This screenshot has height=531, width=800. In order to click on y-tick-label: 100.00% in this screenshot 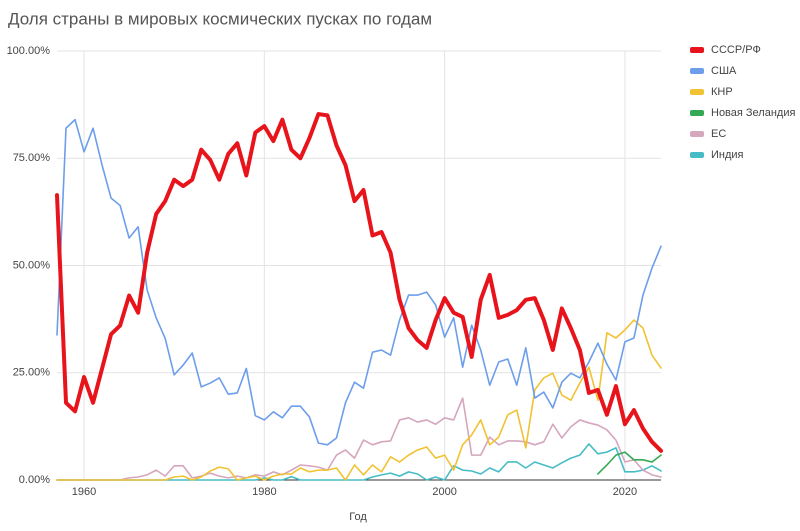, I will do `click(29, 51)`.